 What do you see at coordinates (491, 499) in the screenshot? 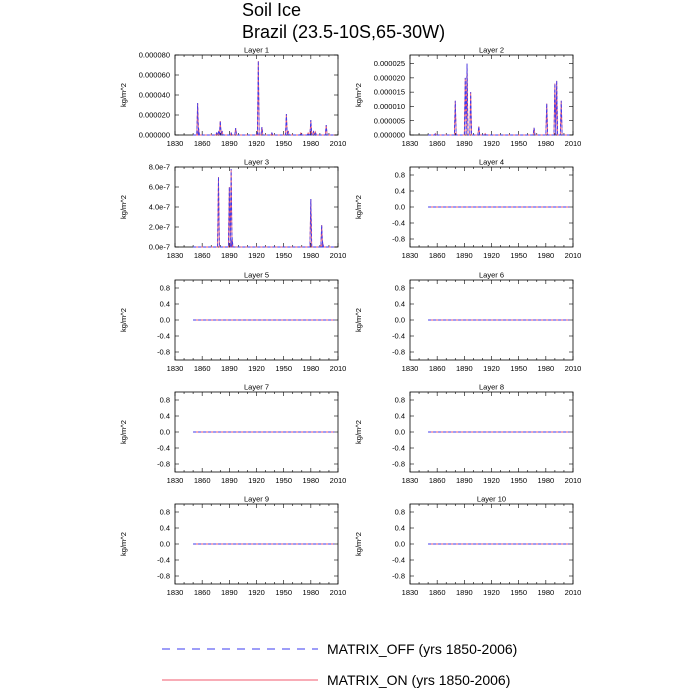
I see `panel-title: Layer 10` at bounding box center [491, 499].